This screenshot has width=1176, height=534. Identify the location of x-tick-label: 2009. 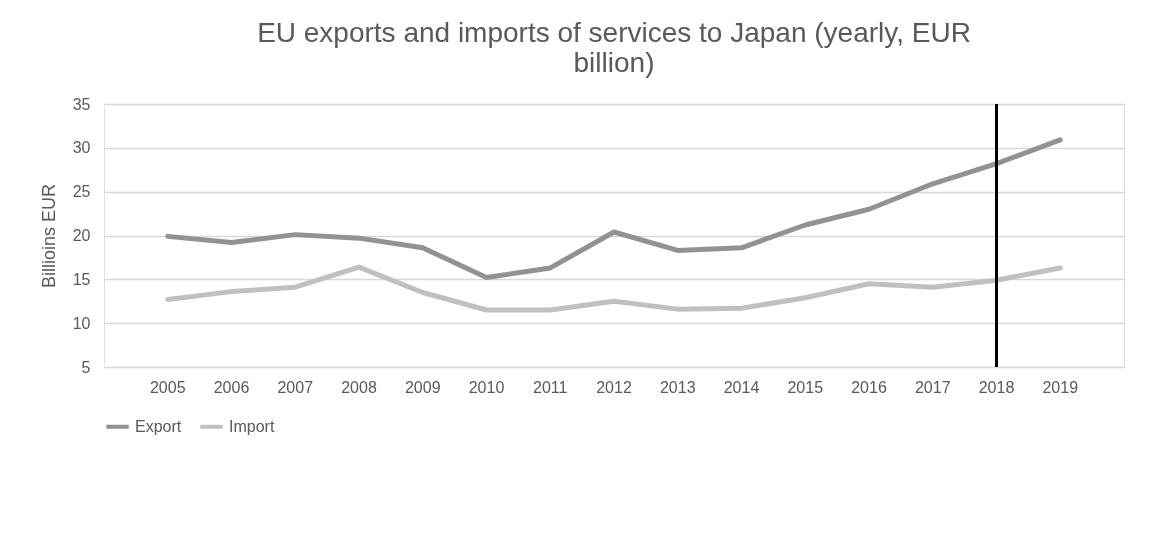
(422, 387).